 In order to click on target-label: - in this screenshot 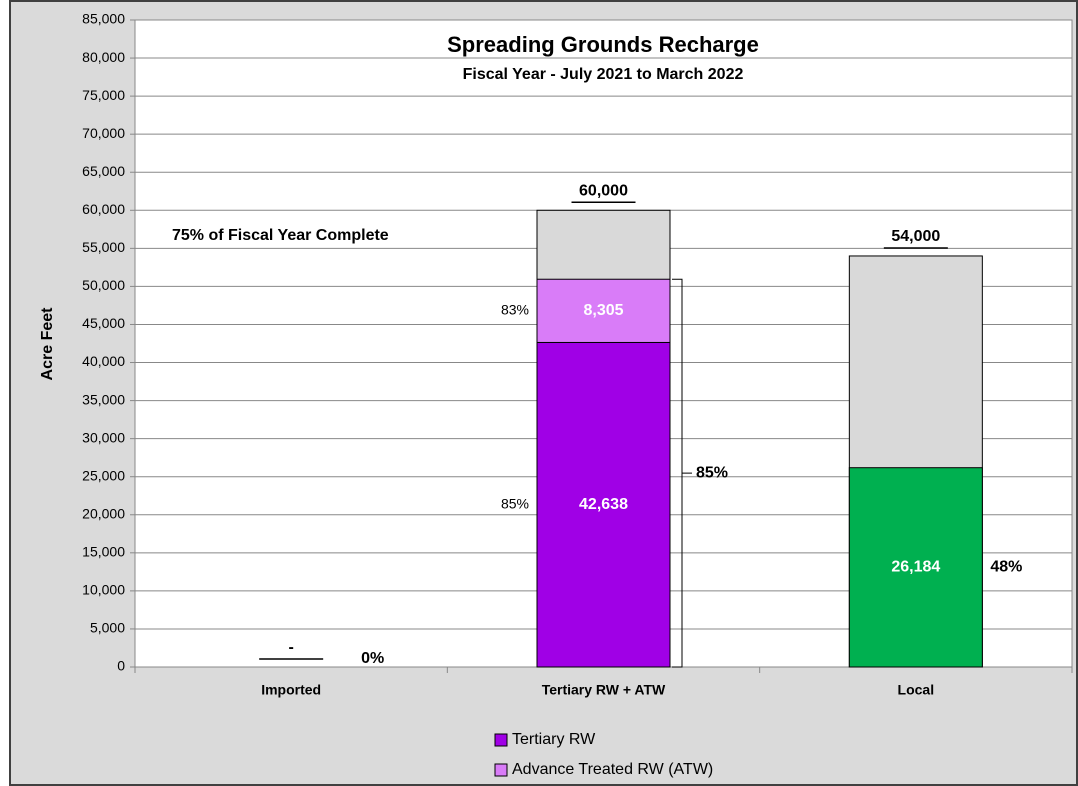, I will do `click(291, 647)`.